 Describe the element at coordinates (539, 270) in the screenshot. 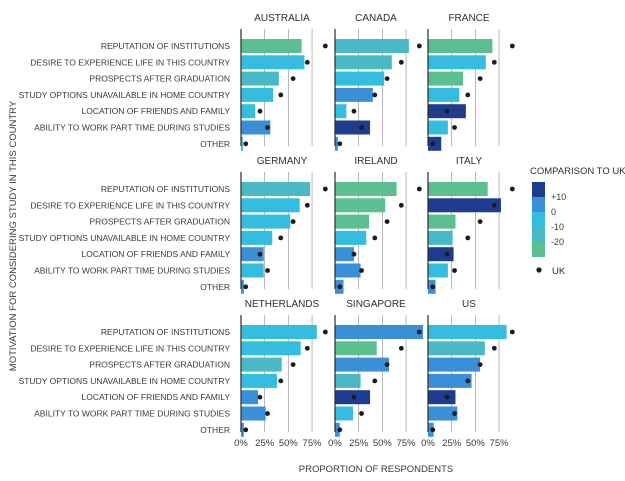

I see `legend-uk-marker` at that location.